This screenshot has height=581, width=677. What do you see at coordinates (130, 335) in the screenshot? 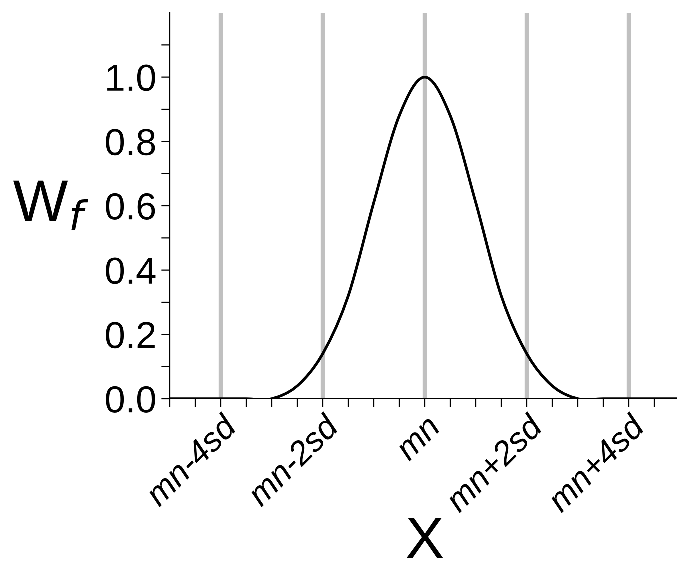
I see `y-tick-label: 0.2` at bounding box center [130, 335].